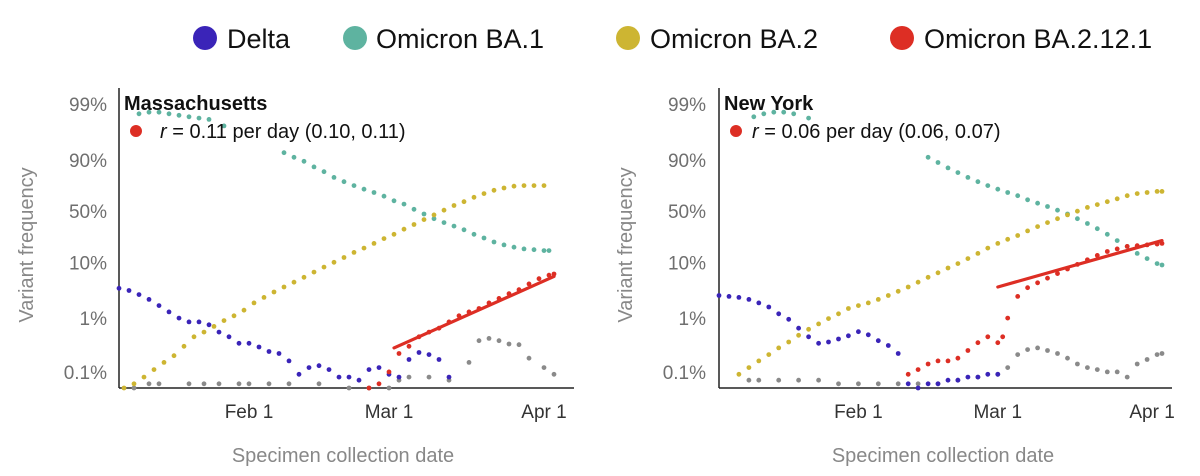 The image size is (1200, 476). What do you see at coordinates (283, 132) in the screenshot?
I see `annotation-text: r = 0.11 per day (0.10, 0.11)` at bounding box center [283, 132].